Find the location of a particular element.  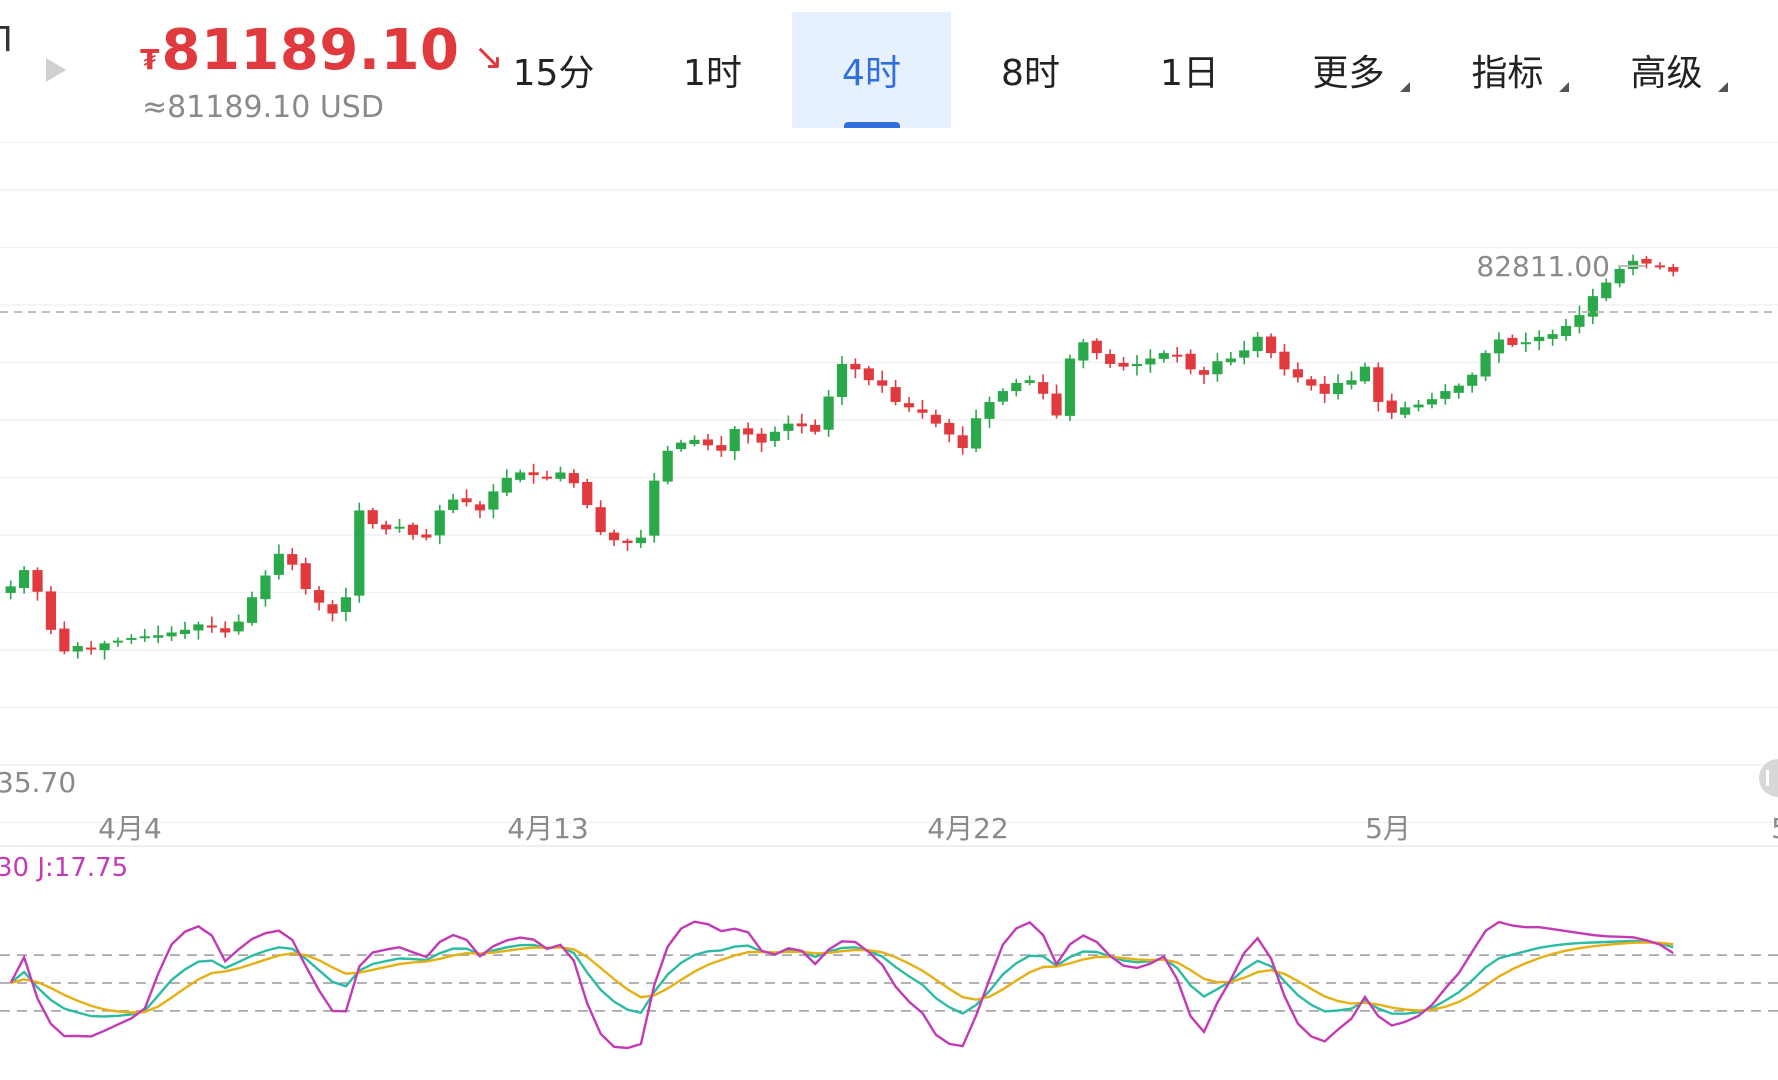

tab-label: 高级 is located at coordinates (1666, 73).